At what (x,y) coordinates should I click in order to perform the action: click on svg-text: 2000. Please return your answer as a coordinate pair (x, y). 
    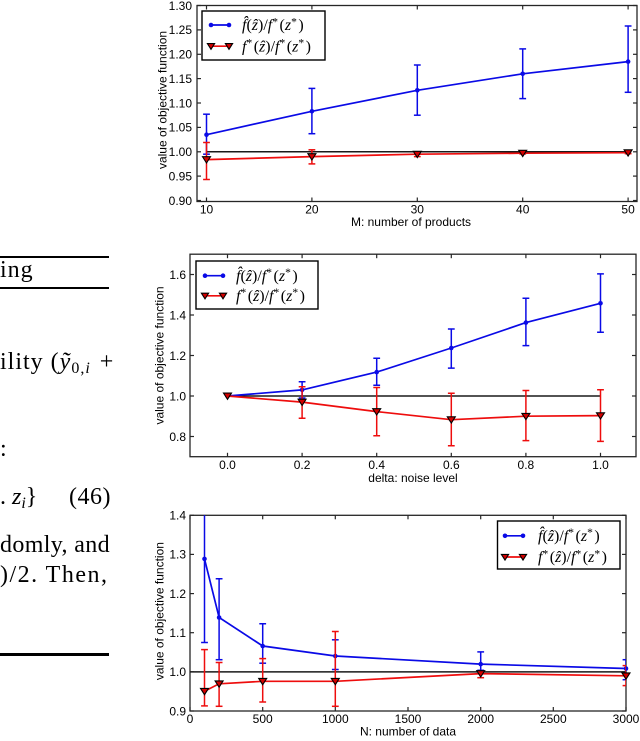
    Looking at the image, I should click on (480, 719).